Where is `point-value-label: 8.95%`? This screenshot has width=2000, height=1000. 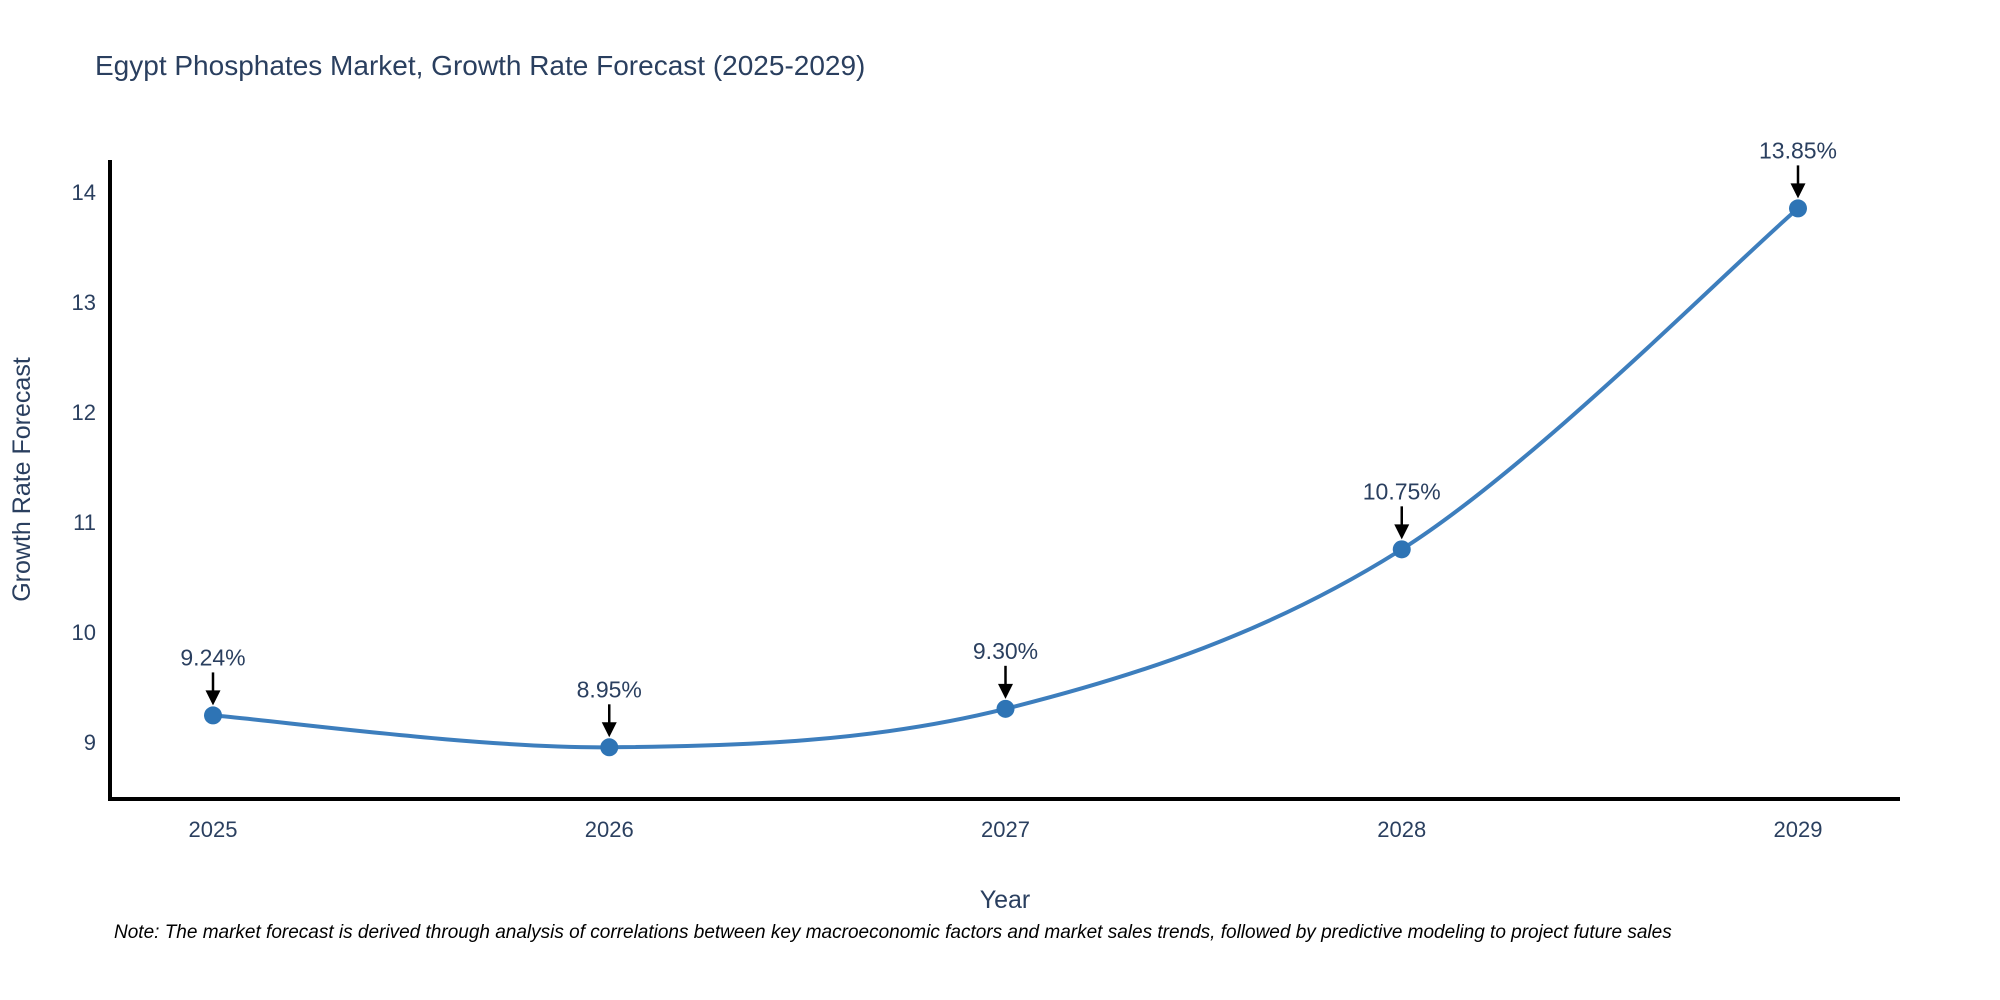 point-value-label: 8.95% is located at coordinates (609, 689).